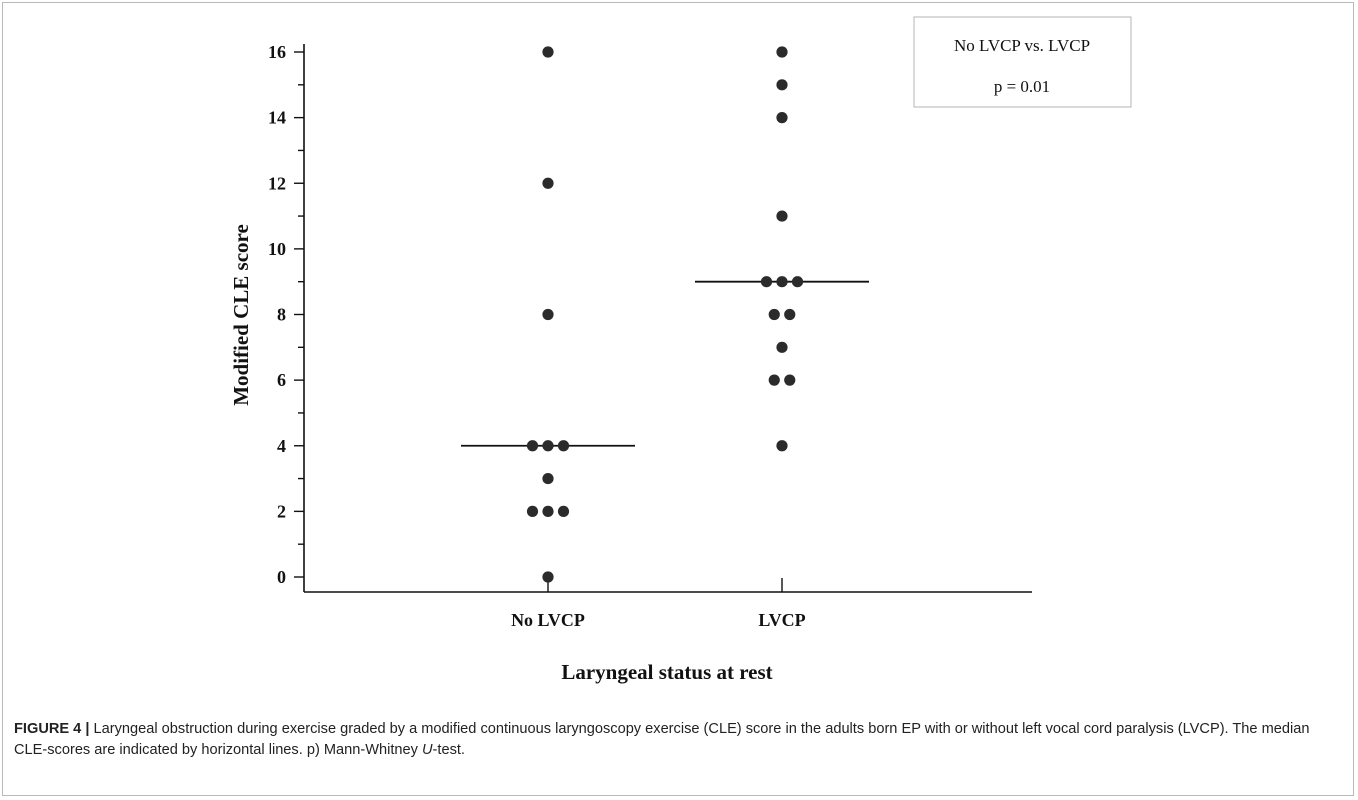 This screenshot has height=800, width=1358. Describe the element at coordinates (281, 446) in the screenshot. I see `y-tick-label: 4` at that location.